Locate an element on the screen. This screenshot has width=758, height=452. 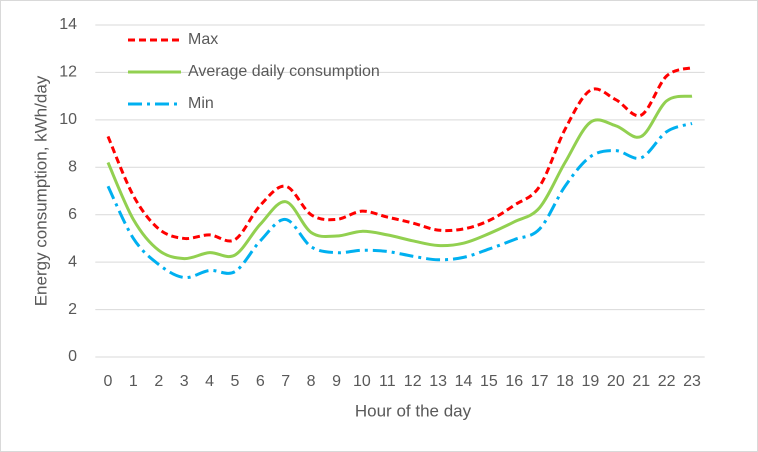
x-tick-label: 18 is located at coordinates (565, 381).